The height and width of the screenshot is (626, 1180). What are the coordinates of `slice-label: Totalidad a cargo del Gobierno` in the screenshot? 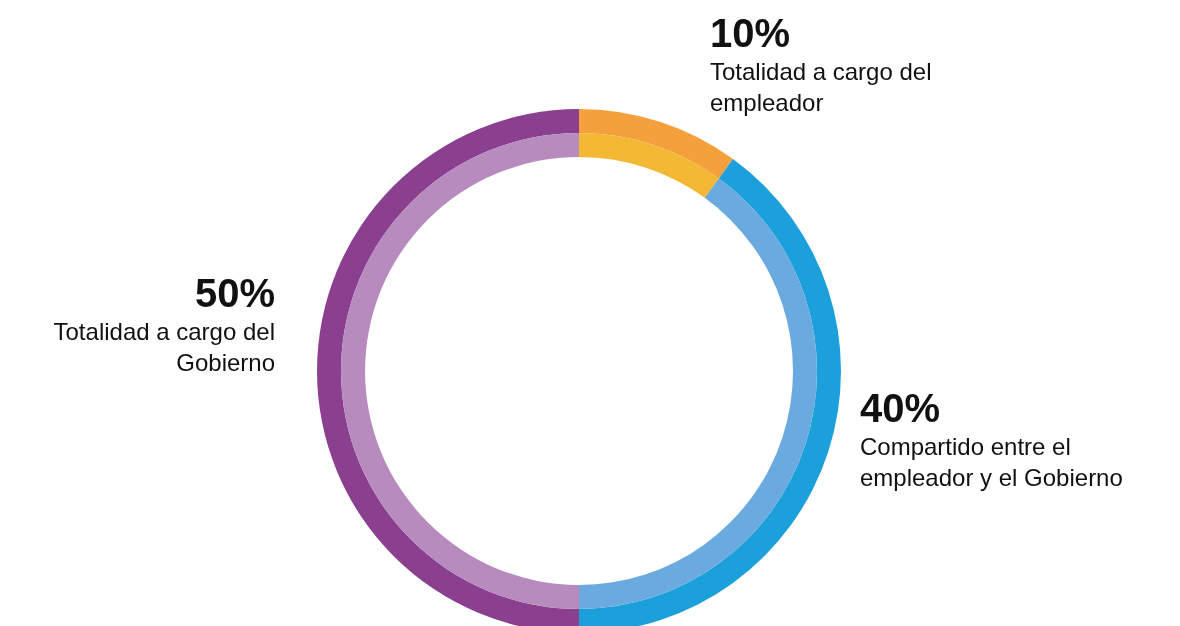 It's located at (163, 347).